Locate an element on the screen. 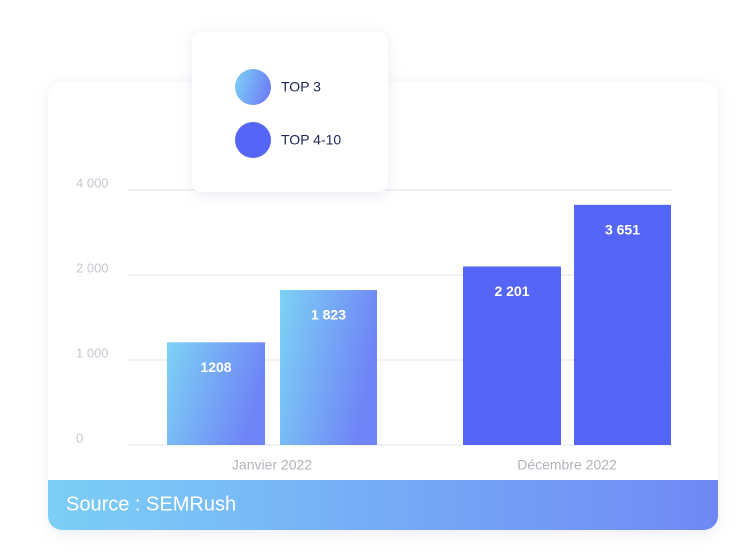 The height and width of the screenshot is (557, 750). legend-label: TOP 4-10 is located at coordinates (311, 140).